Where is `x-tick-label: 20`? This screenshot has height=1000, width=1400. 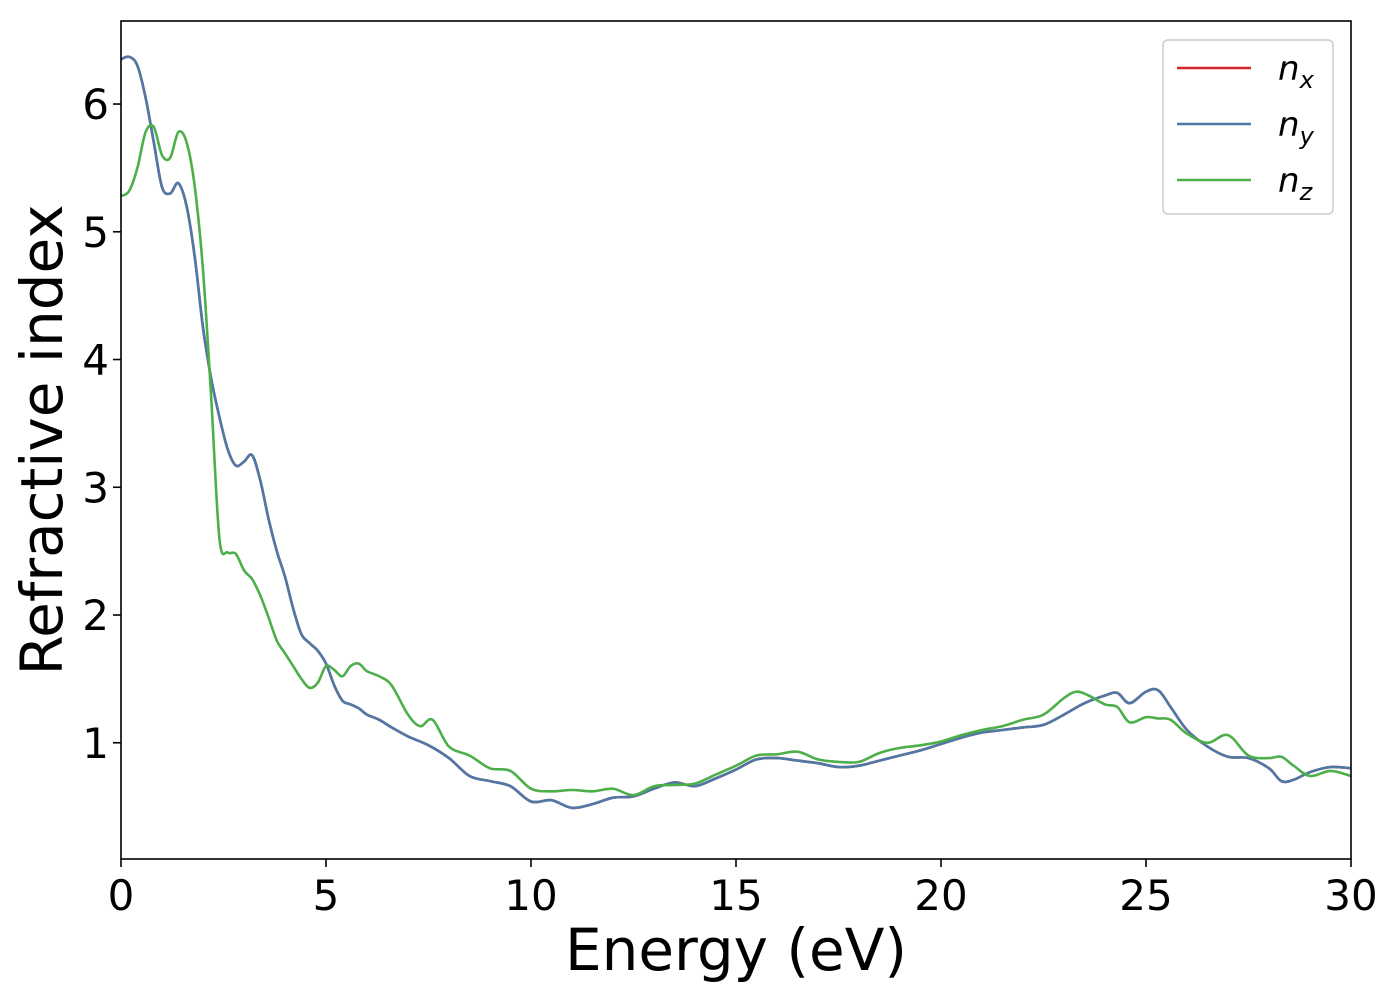
x-tick-label: 20 is located at coordinates (940, 895).